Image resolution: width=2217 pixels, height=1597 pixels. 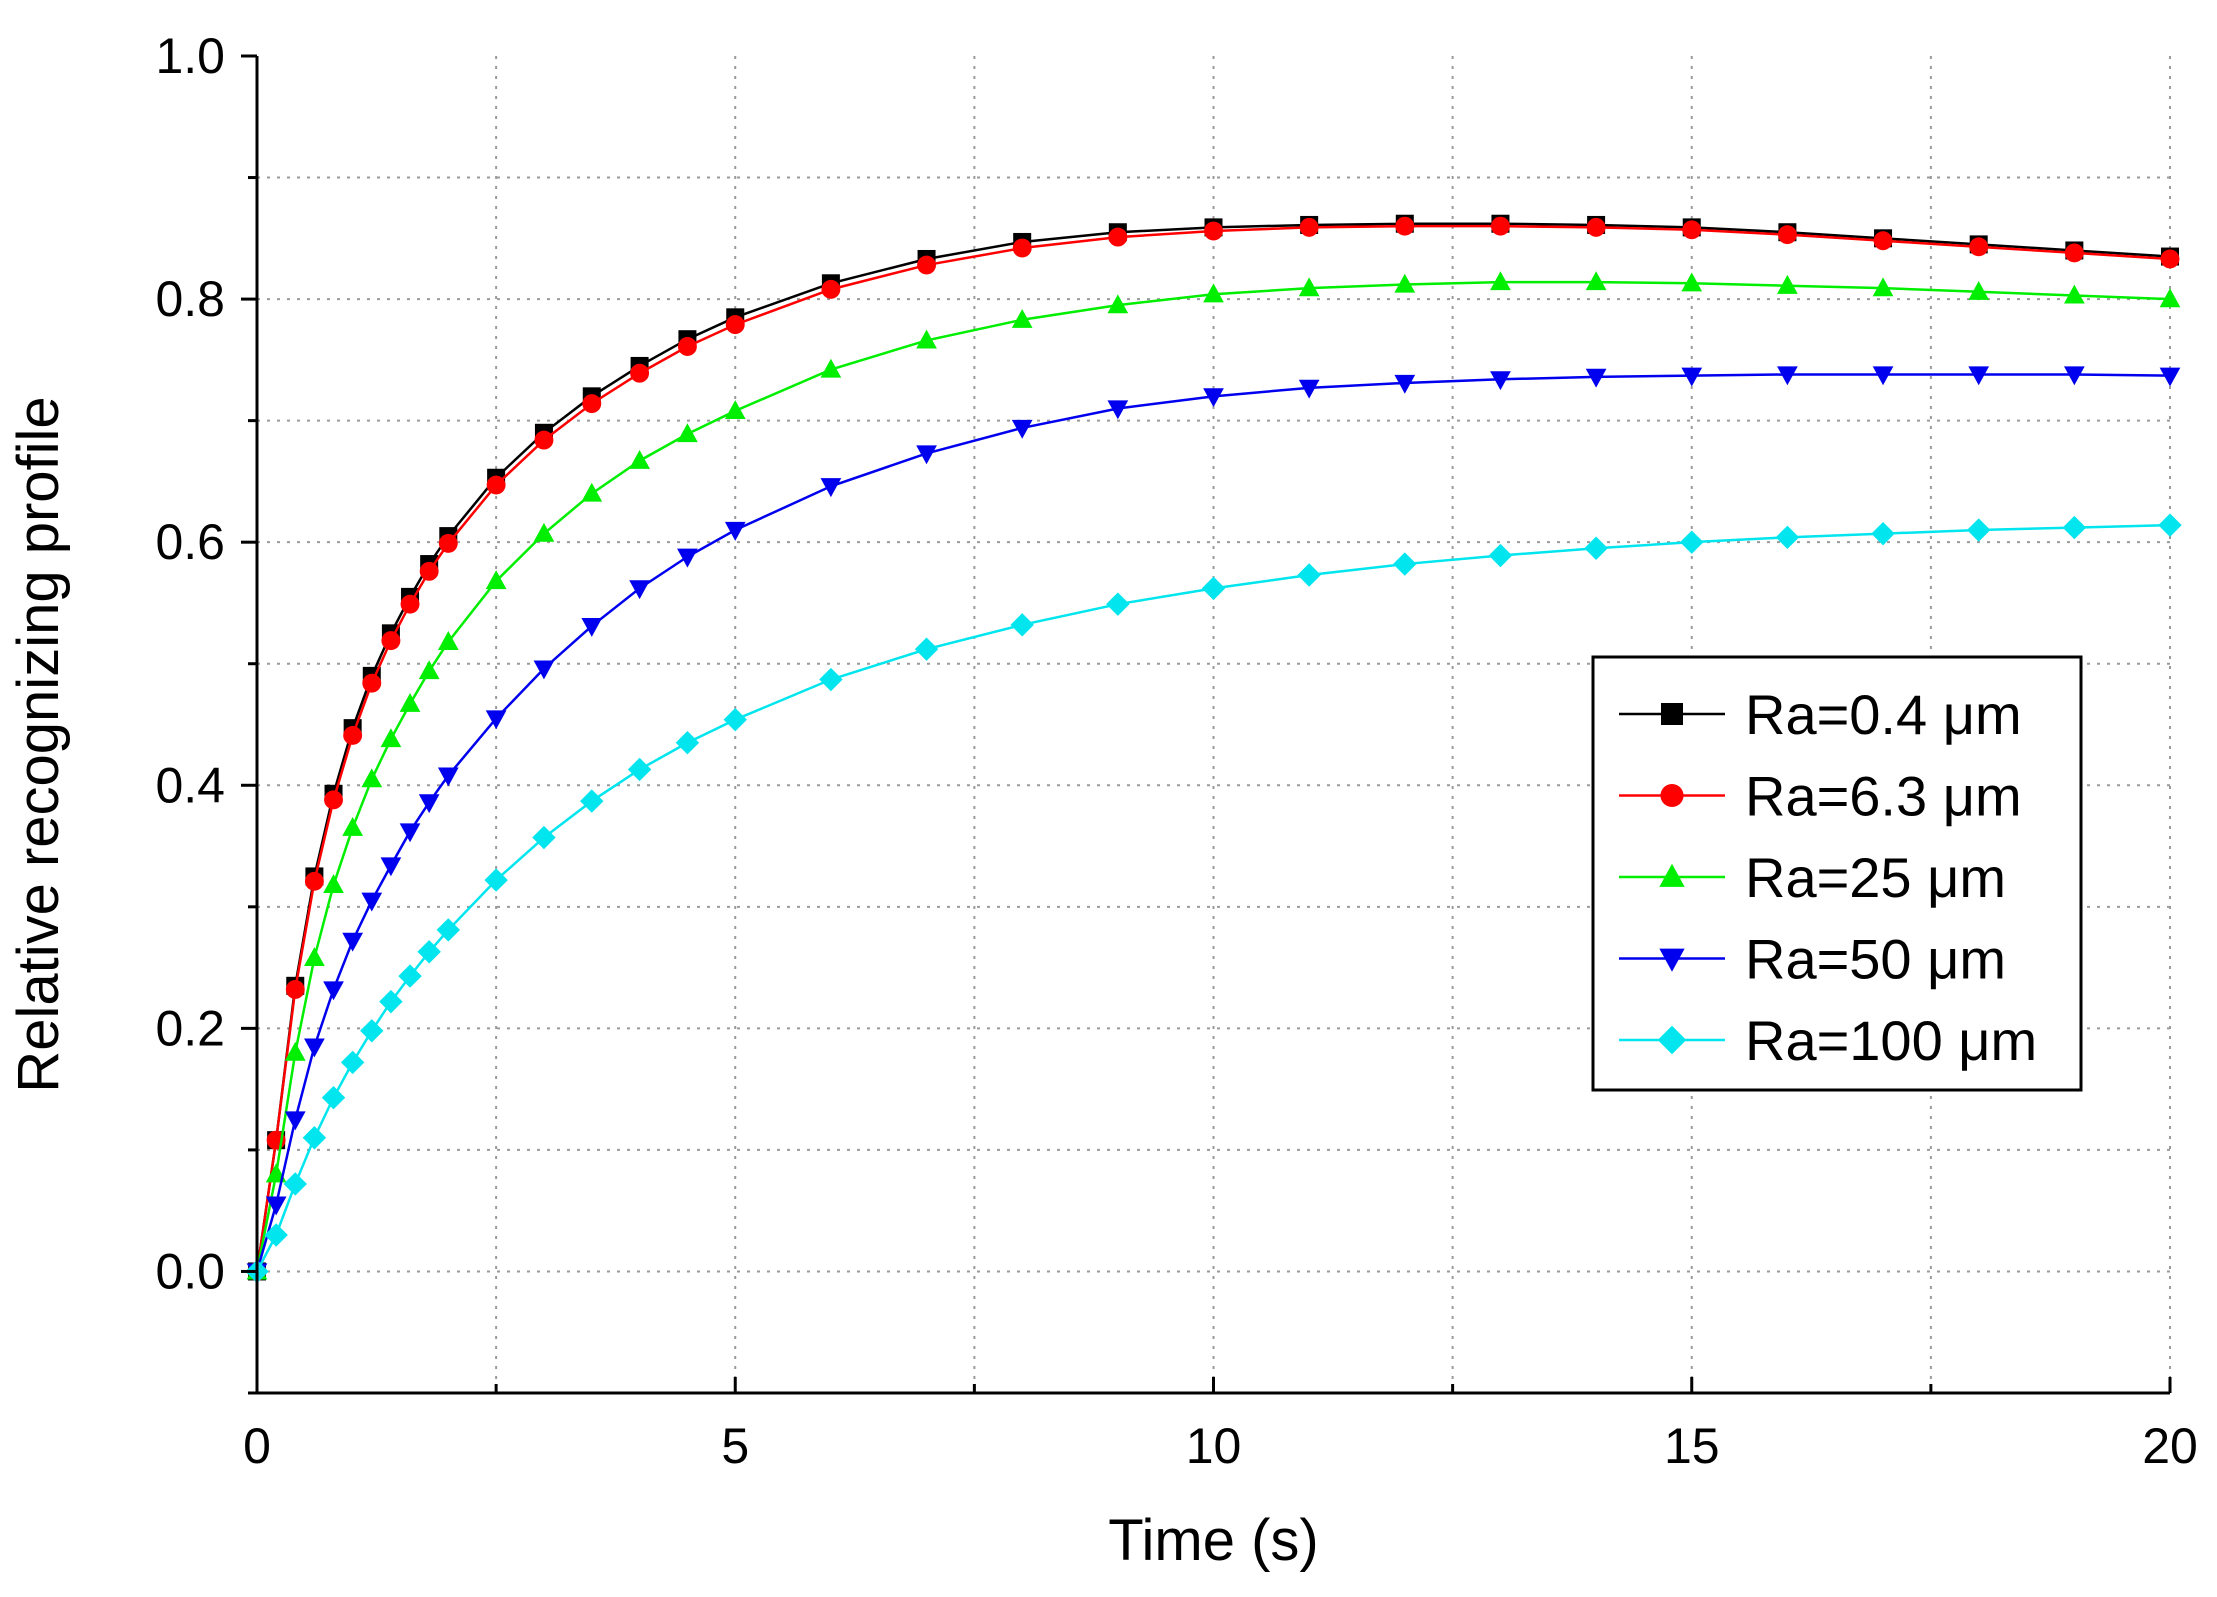 I want to click on y-tick-label: 1.0, so click(x=190, y=56).